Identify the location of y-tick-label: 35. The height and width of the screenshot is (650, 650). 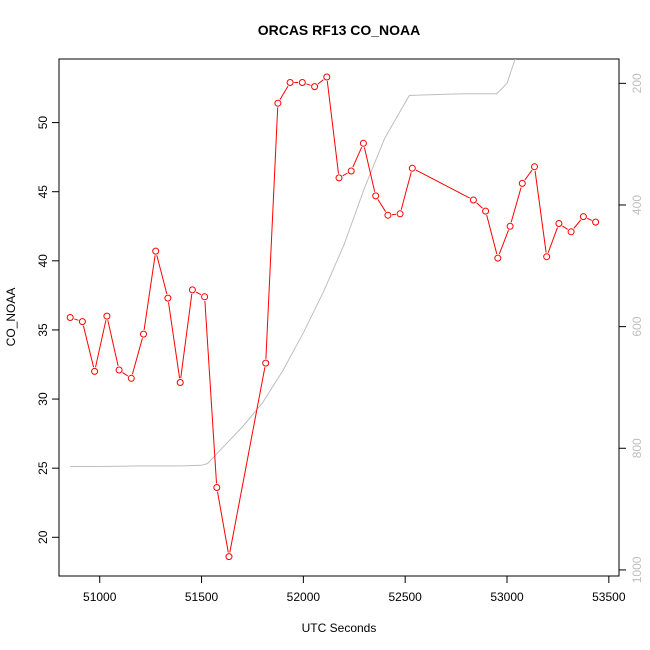
(43, 330).